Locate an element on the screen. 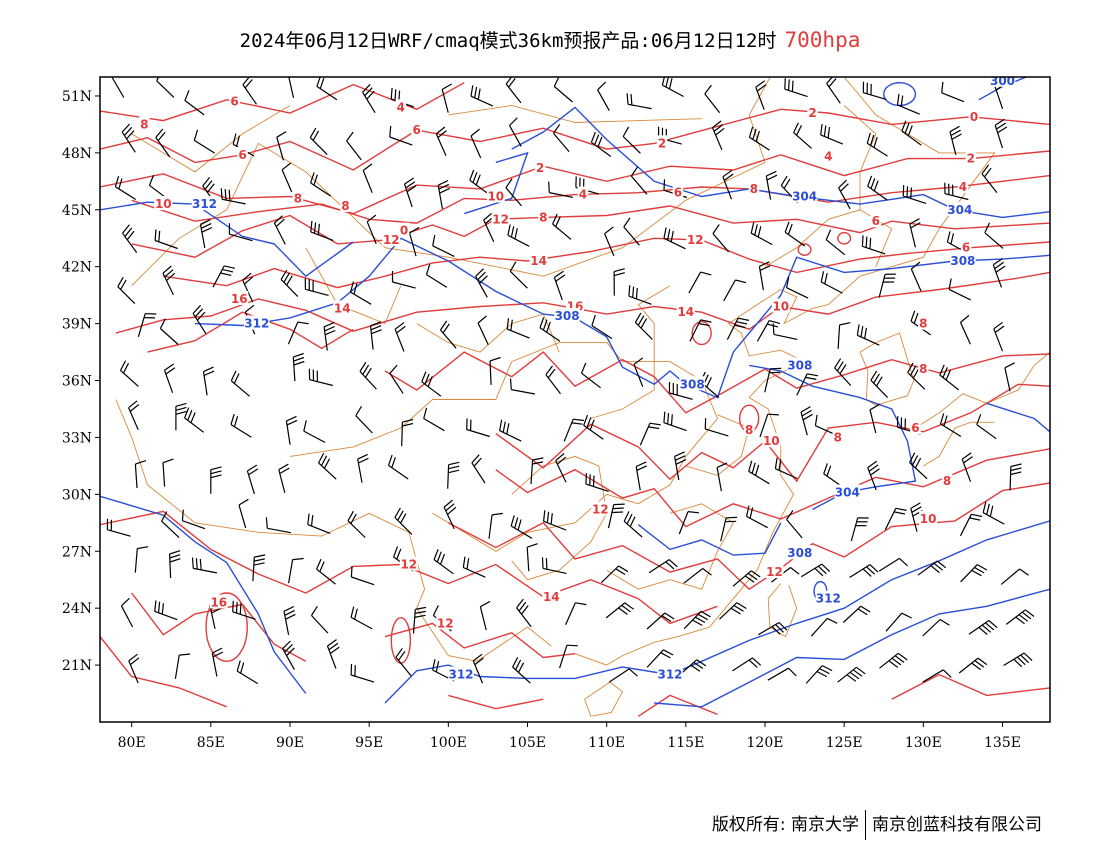 This screenshot has width=1100, height=850. temperature-closed-contour is located at coordinates (844, 238).